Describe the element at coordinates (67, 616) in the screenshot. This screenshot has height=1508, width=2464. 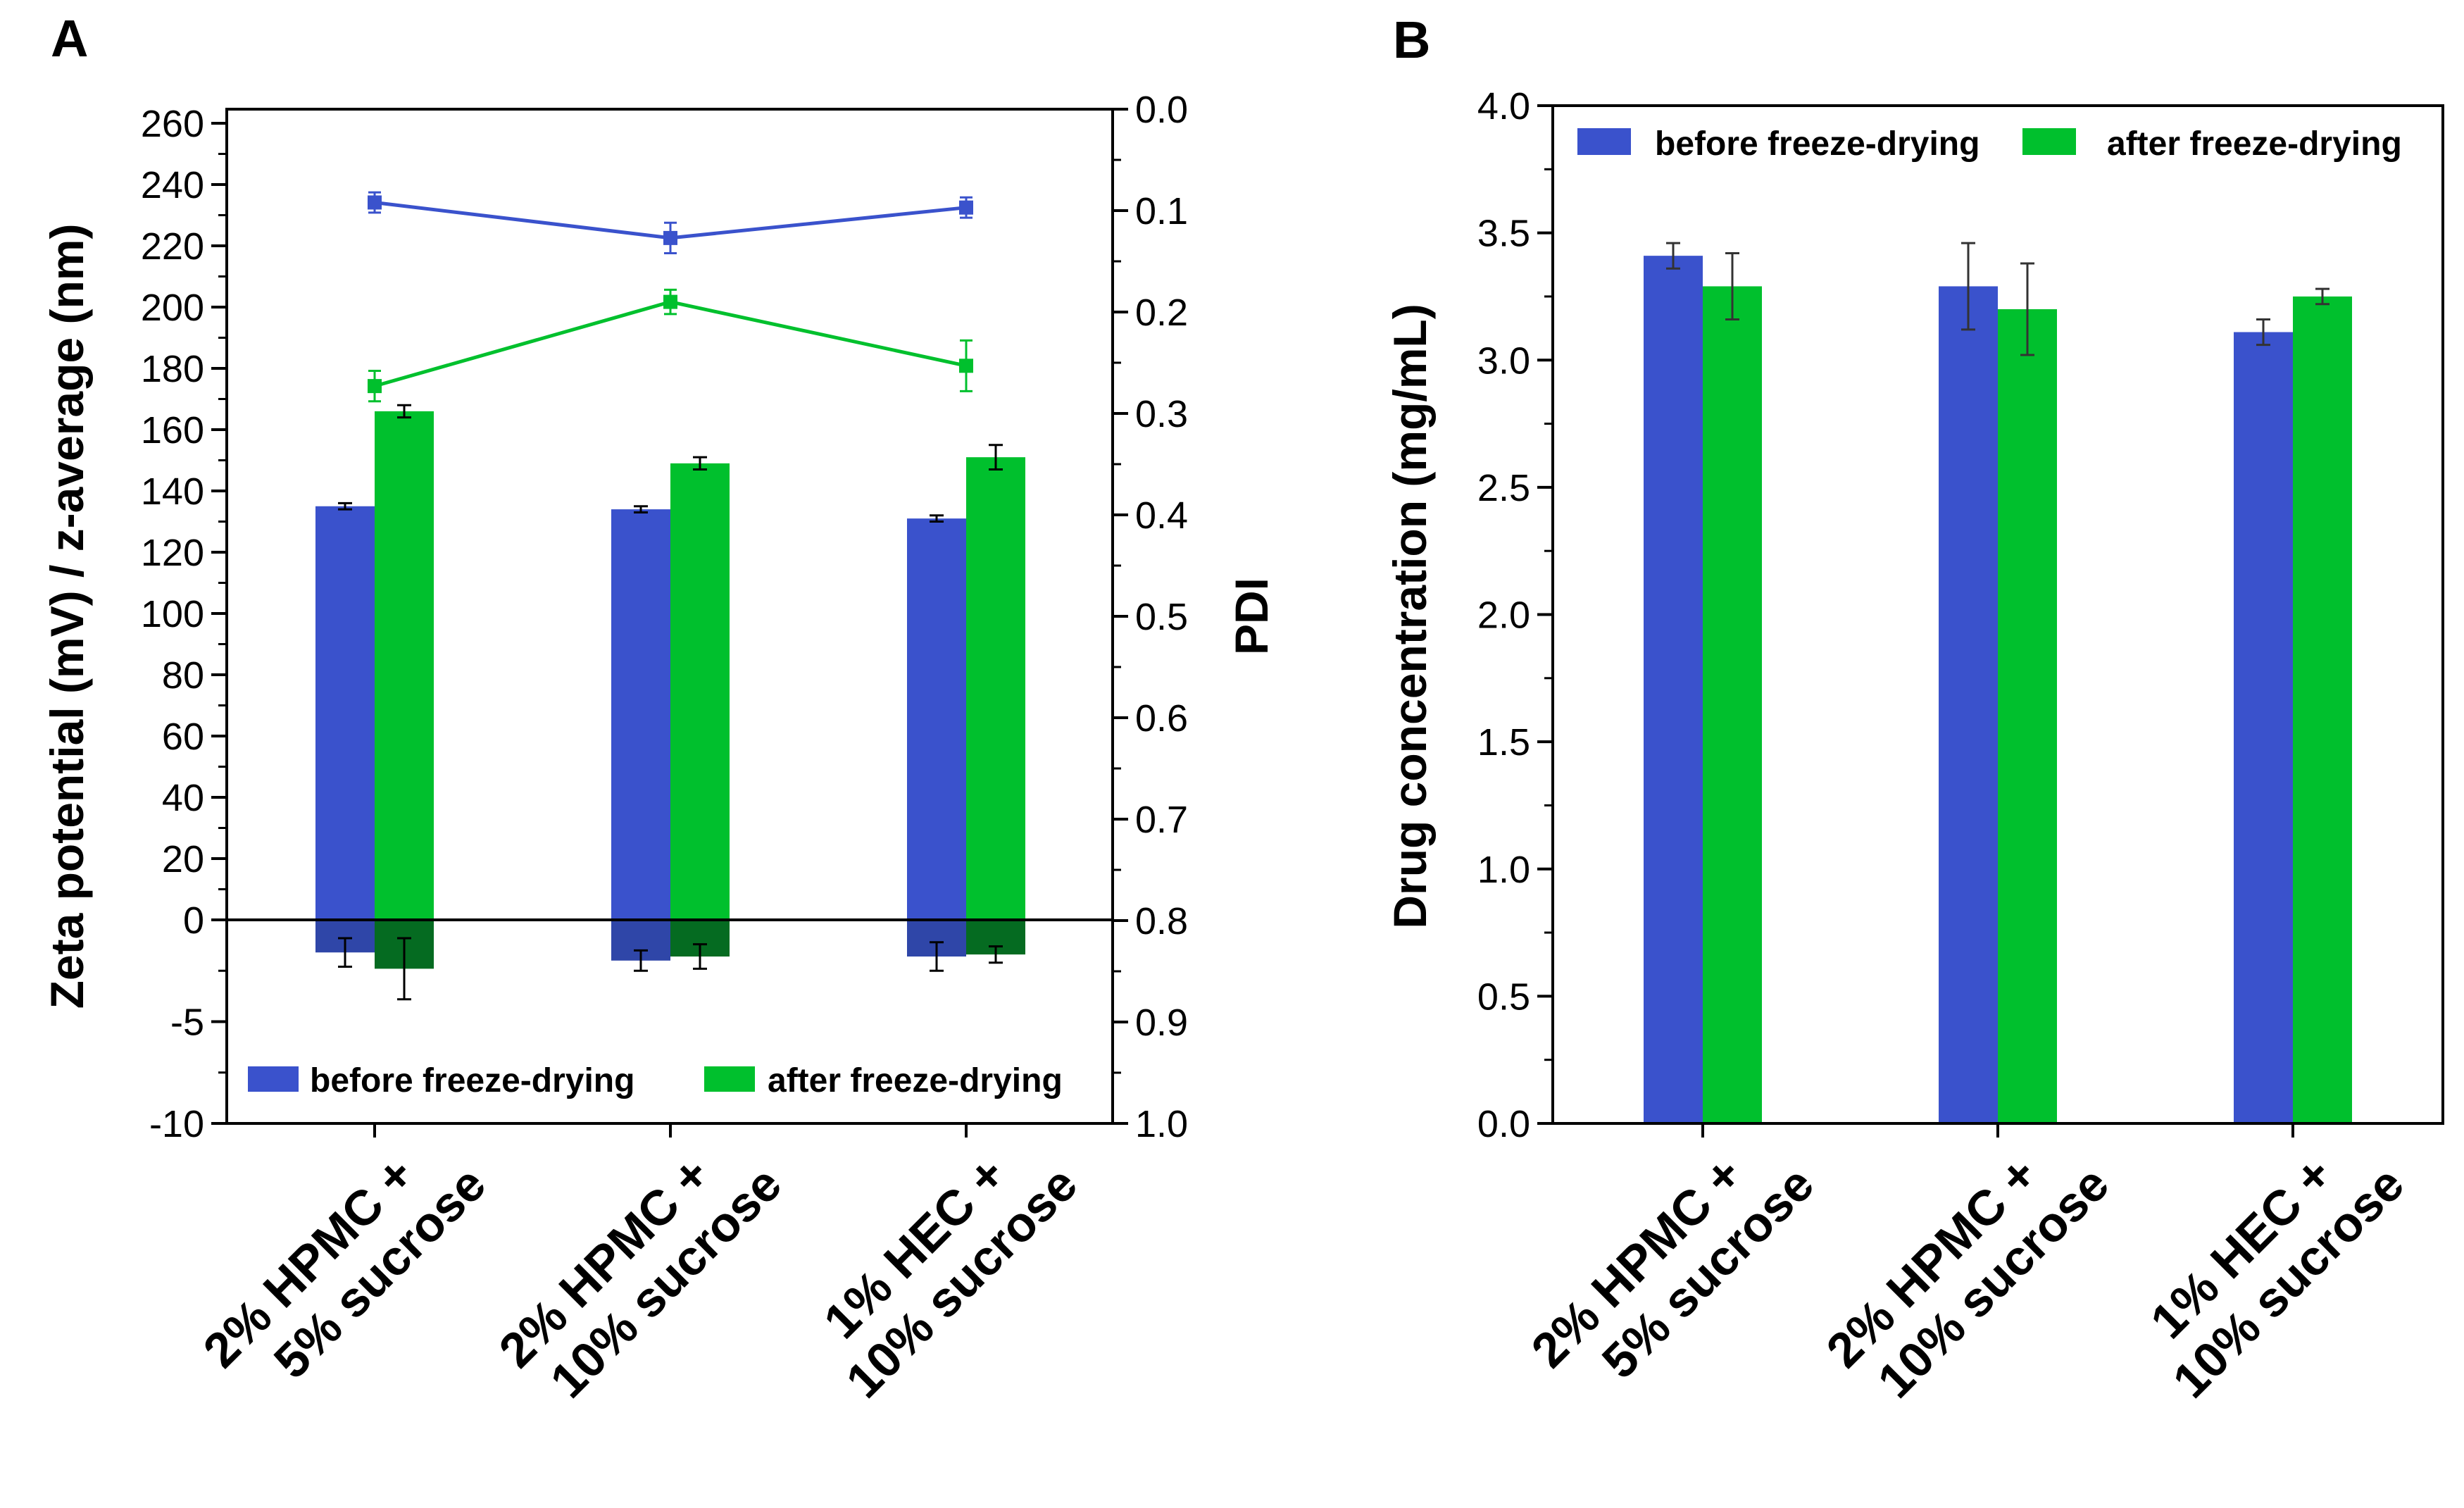
I see `panel-a-y-axis-title: Zeta potential (mV) / z-average (nm)` at that location.